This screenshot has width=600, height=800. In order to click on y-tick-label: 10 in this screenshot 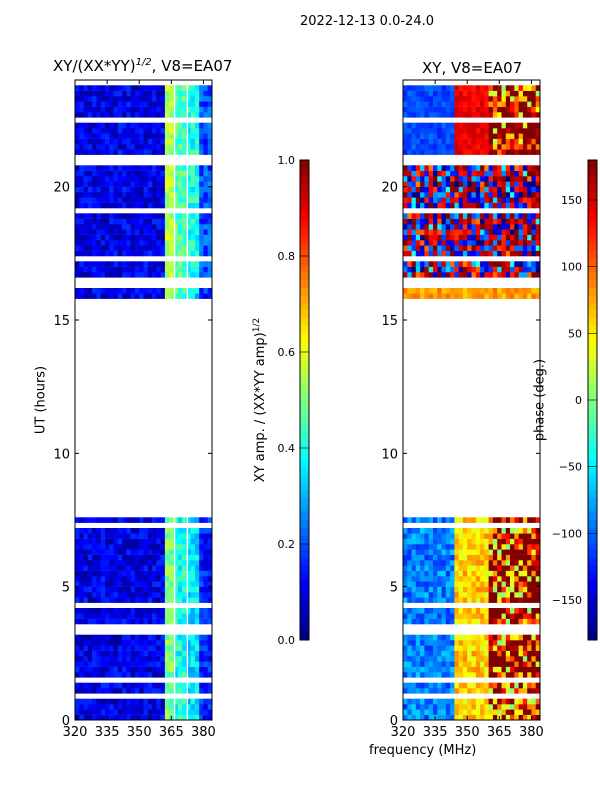, I will do `click(389, 454)`.